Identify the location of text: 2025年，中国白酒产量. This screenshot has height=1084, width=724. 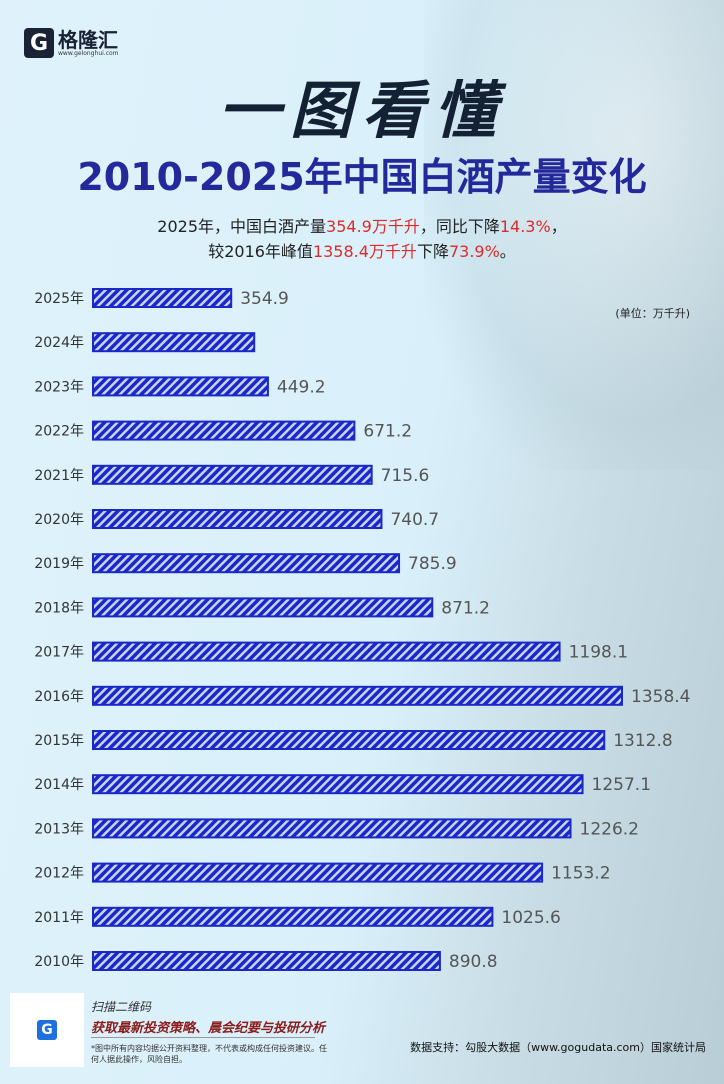
(242, 226).